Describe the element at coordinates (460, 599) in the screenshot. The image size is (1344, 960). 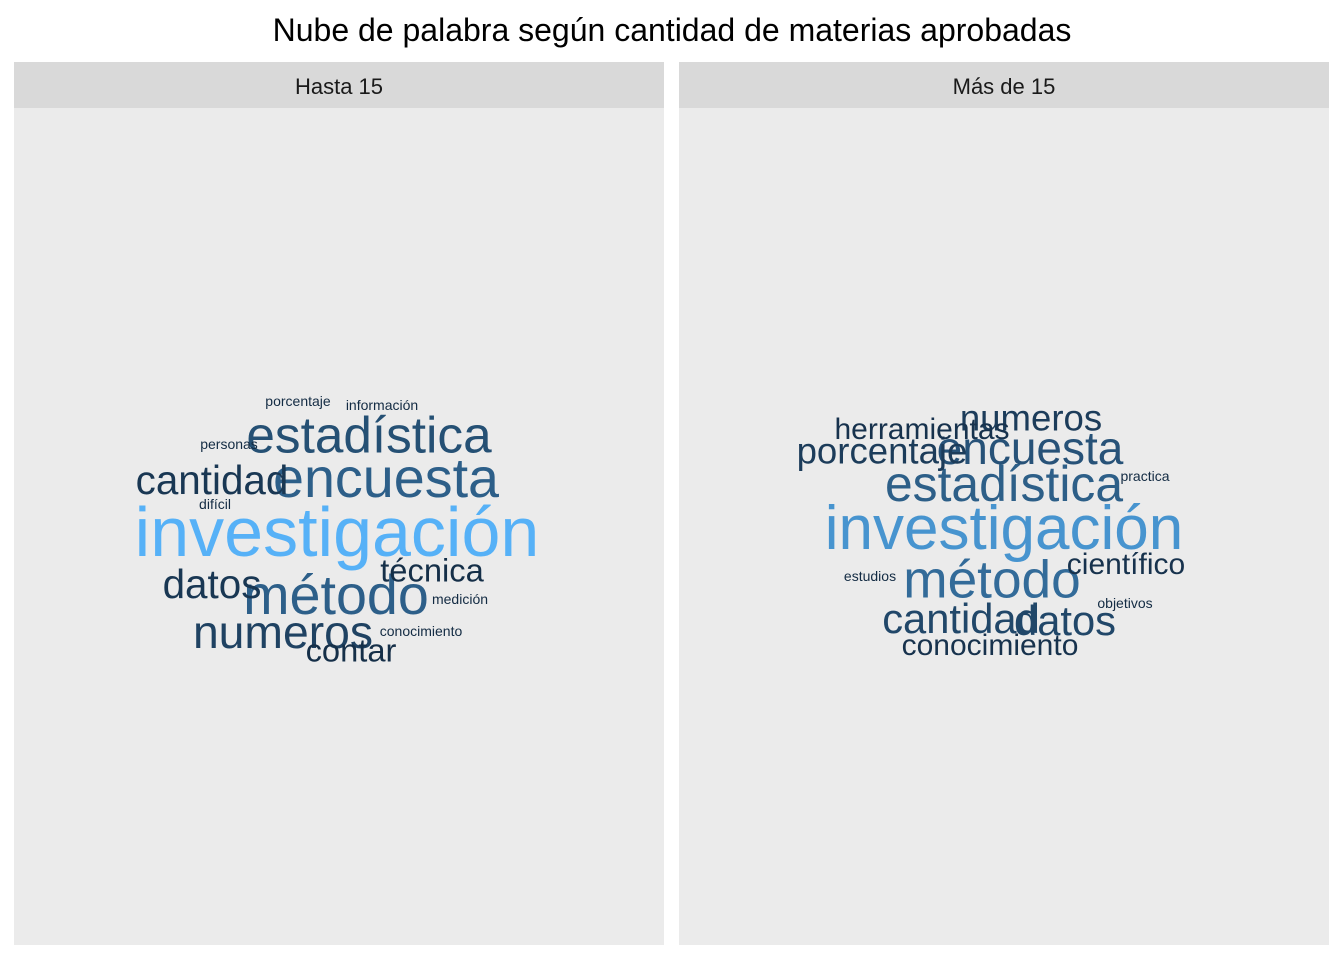
I see `word-medicion: medición` at that location.